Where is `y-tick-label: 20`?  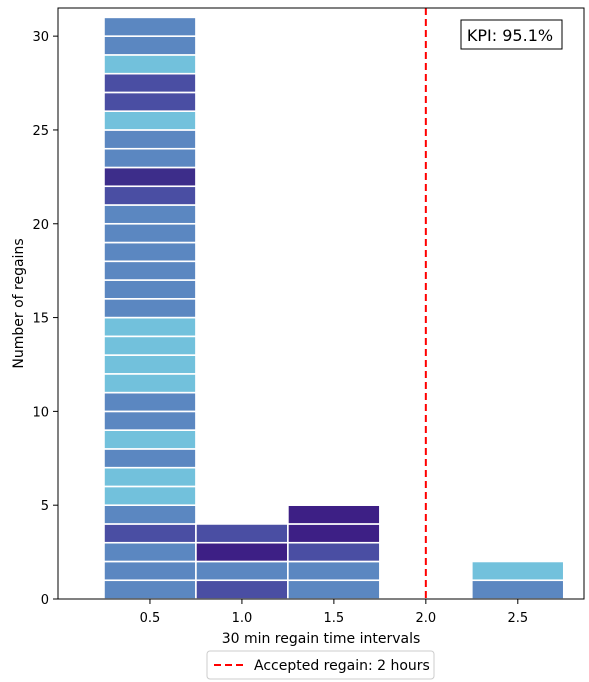 y-tick-label: 20 is located at coordinates (40, 225).